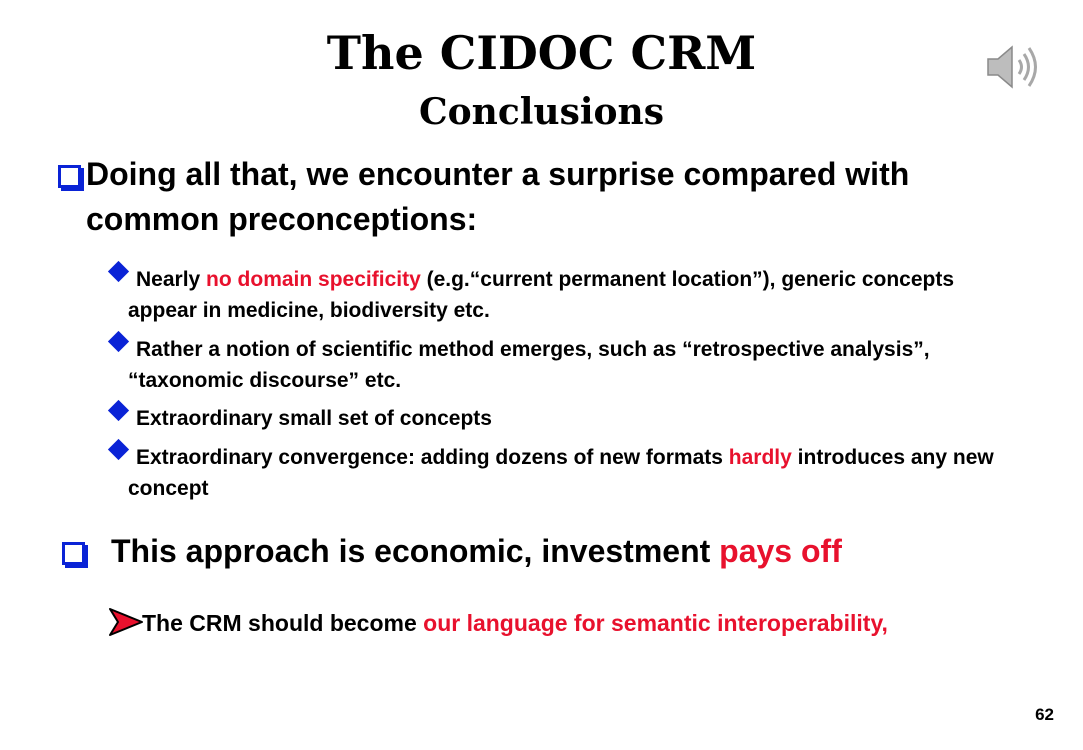 This screenshot has width=1083, height=750. Describe the element at coordinates (541, 53) in the screenshot. I see `slide-title: The CIDOC CRM` at that location.